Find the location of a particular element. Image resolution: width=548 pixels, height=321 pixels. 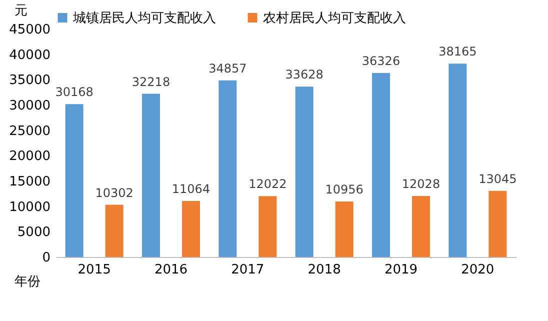

y-axis-title: 元 is located at coordinates (21, 11).